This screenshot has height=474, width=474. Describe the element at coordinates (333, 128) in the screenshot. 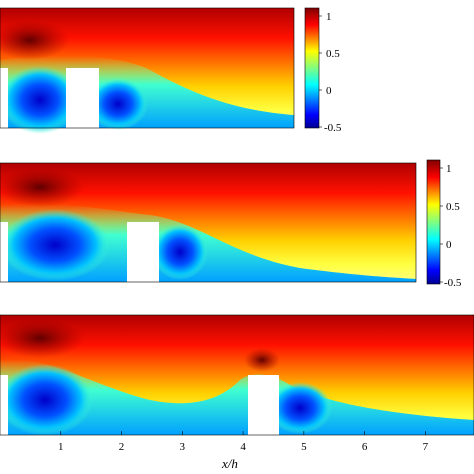

I see `colorbar-top-tick-m05: -0.5` at that location.